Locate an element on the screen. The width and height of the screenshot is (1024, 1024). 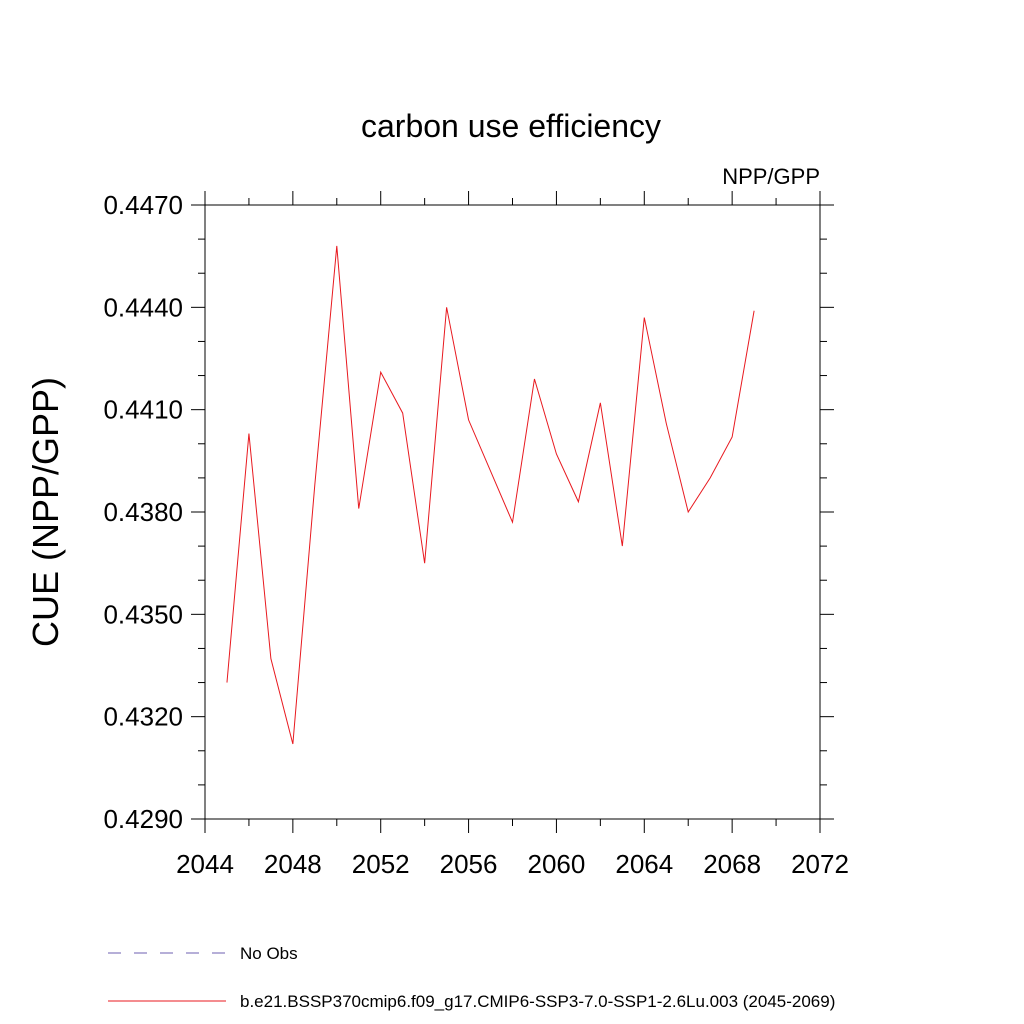
y-tick-label: 0.4320 is located at coordinates (143, 717).